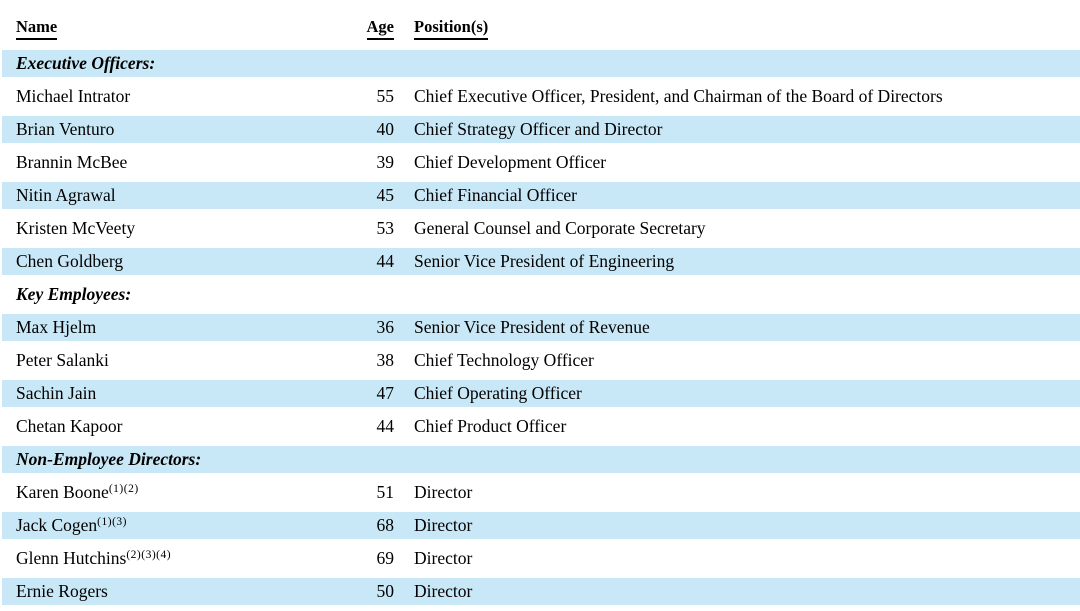 The height and width of the screenshot is (611, 1080). Describe the element at coordinates (62, 492) in the screenshot. I see `person-name: Karen Boone` at that location.